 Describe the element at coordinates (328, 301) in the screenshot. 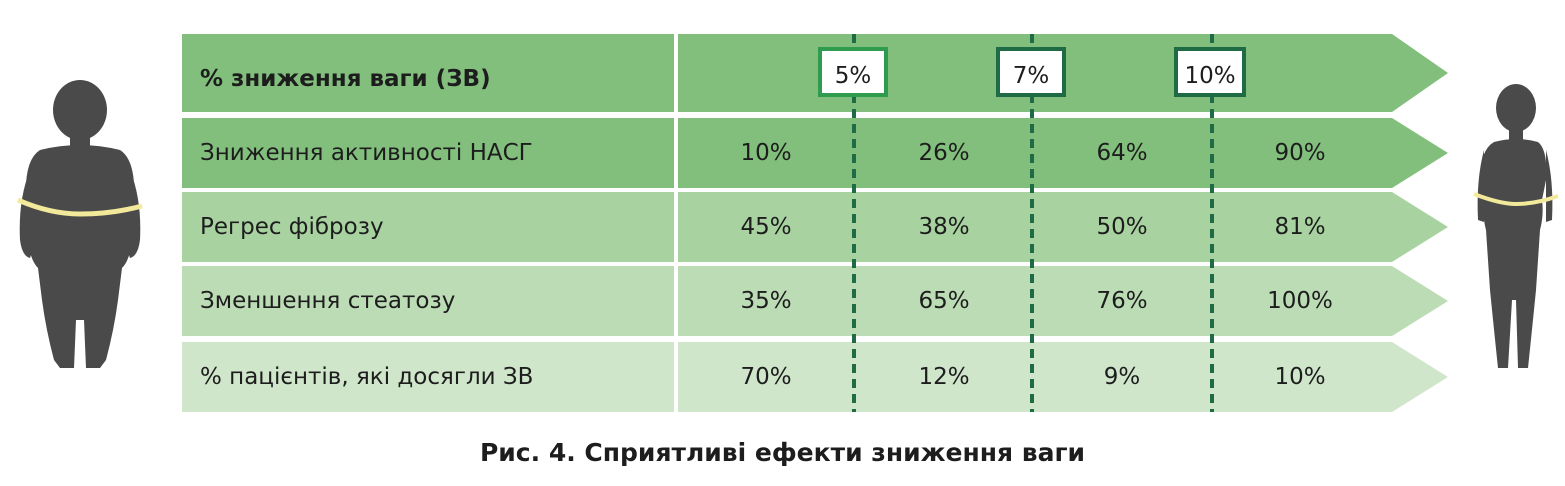

I see `row-label-steatosis: Зменшення стеатозу` at that location.